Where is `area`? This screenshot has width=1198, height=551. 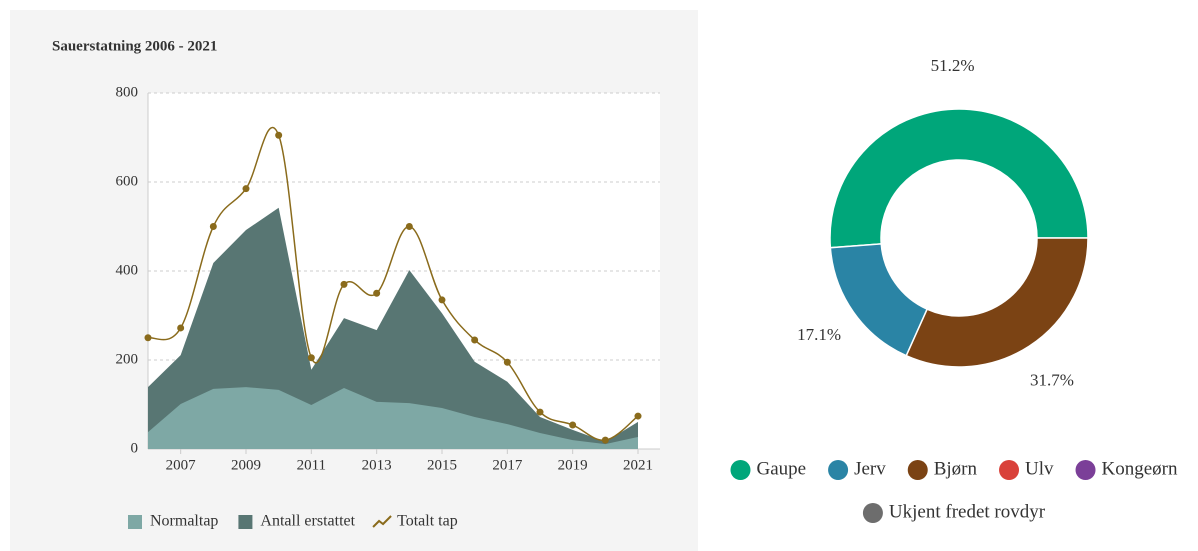
area is located at coordinates (393, 418).